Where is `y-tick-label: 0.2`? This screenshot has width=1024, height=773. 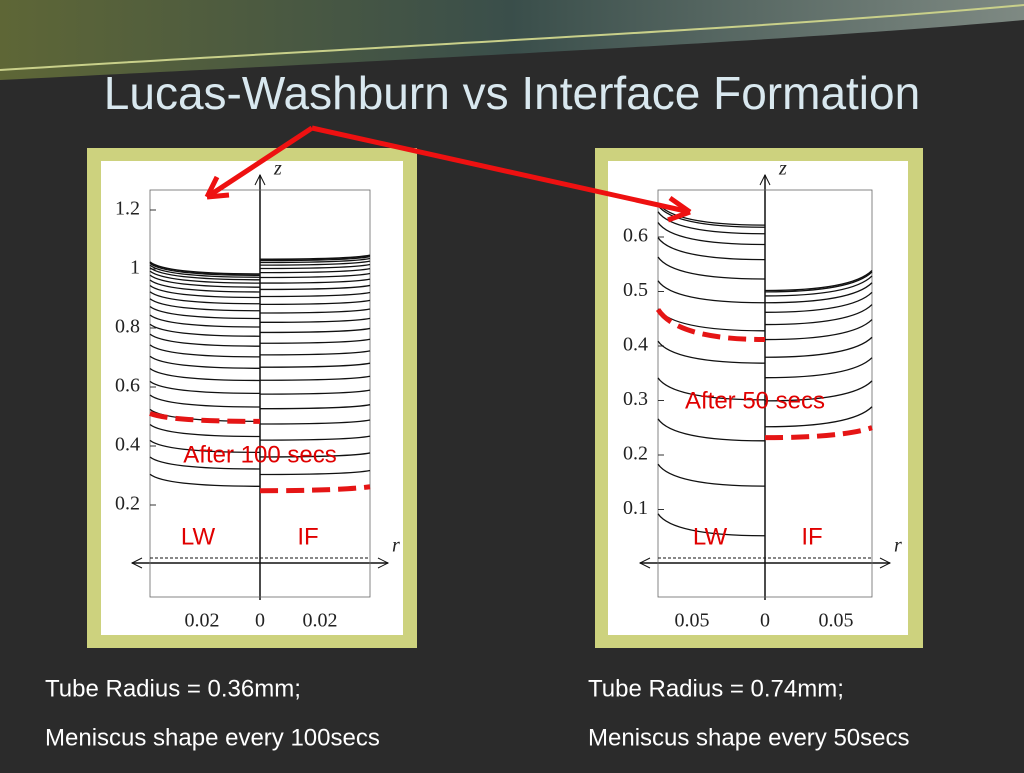 y-tick-label: 0.2 is located at coordinates (635, 454).